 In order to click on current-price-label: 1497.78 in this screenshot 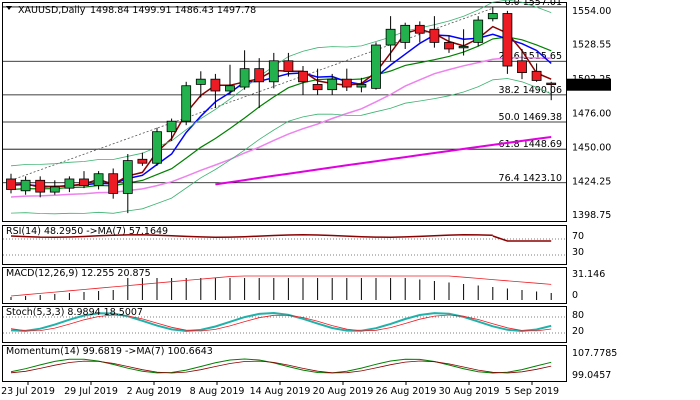, I will do `click(589, 85)`.